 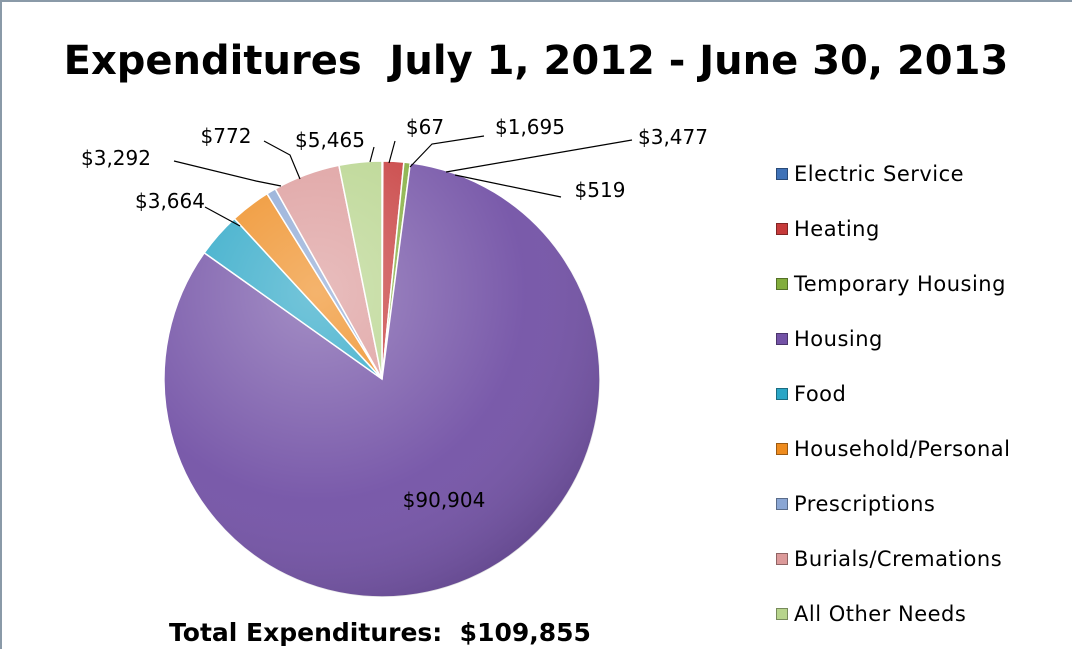 I want to click on leader-line-burials-cremations, so click(x=372, y=154).